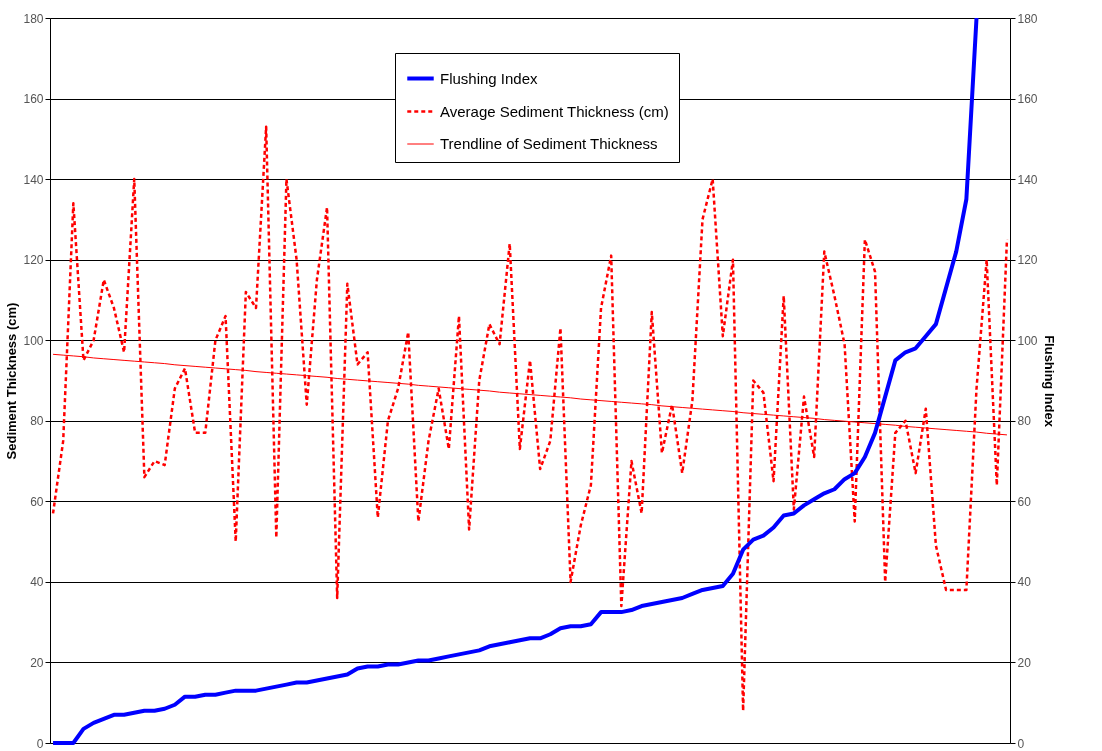 The height and width of the screenshot is (751, 1102). I want to click on y-tick-label: 80, so click(37, 421).